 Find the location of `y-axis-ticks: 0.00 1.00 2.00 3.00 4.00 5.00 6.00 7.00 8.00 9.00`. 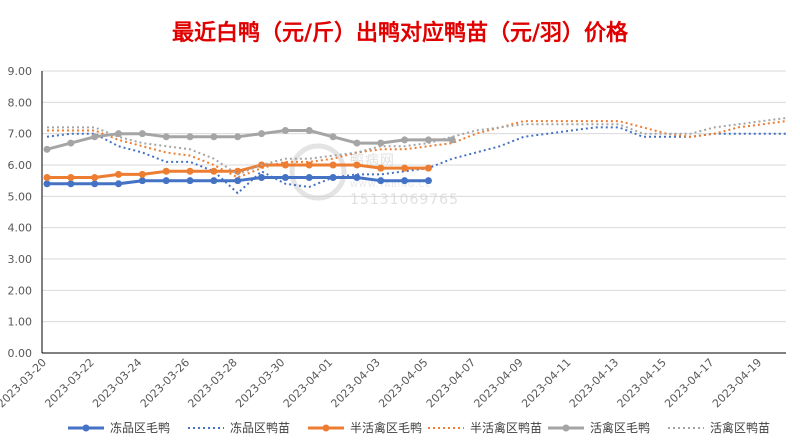

y-axis-ticks: 0.00 1.00 2.00 3.00 4.00 5.00 6.00 7.00 8.00 9.00 is located at coordinates (20, 212).